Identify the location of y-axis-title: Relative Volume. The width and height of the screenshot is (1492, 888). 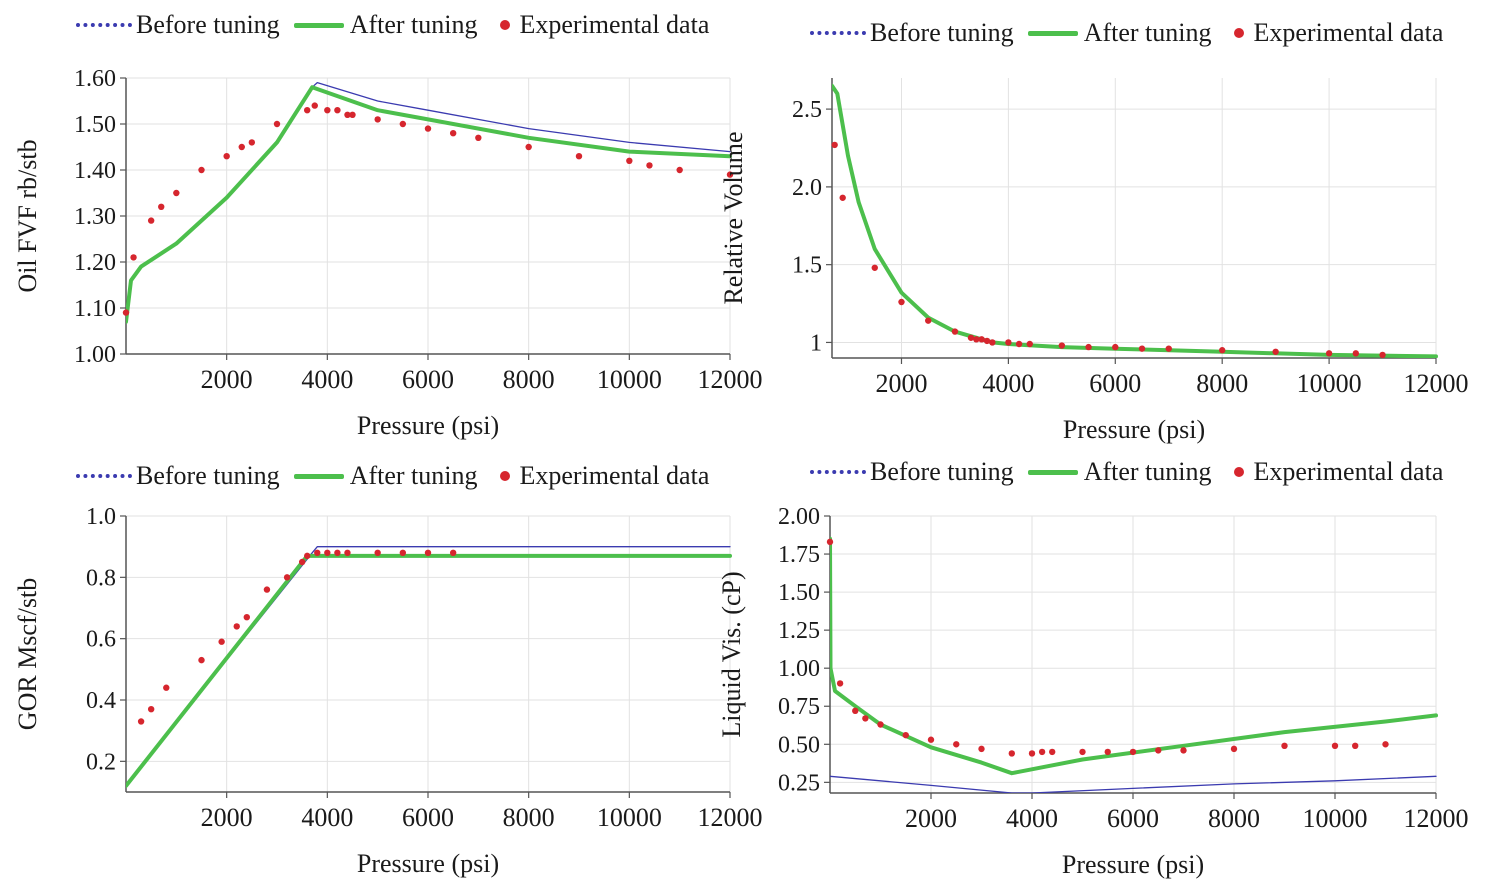
(733, 217).